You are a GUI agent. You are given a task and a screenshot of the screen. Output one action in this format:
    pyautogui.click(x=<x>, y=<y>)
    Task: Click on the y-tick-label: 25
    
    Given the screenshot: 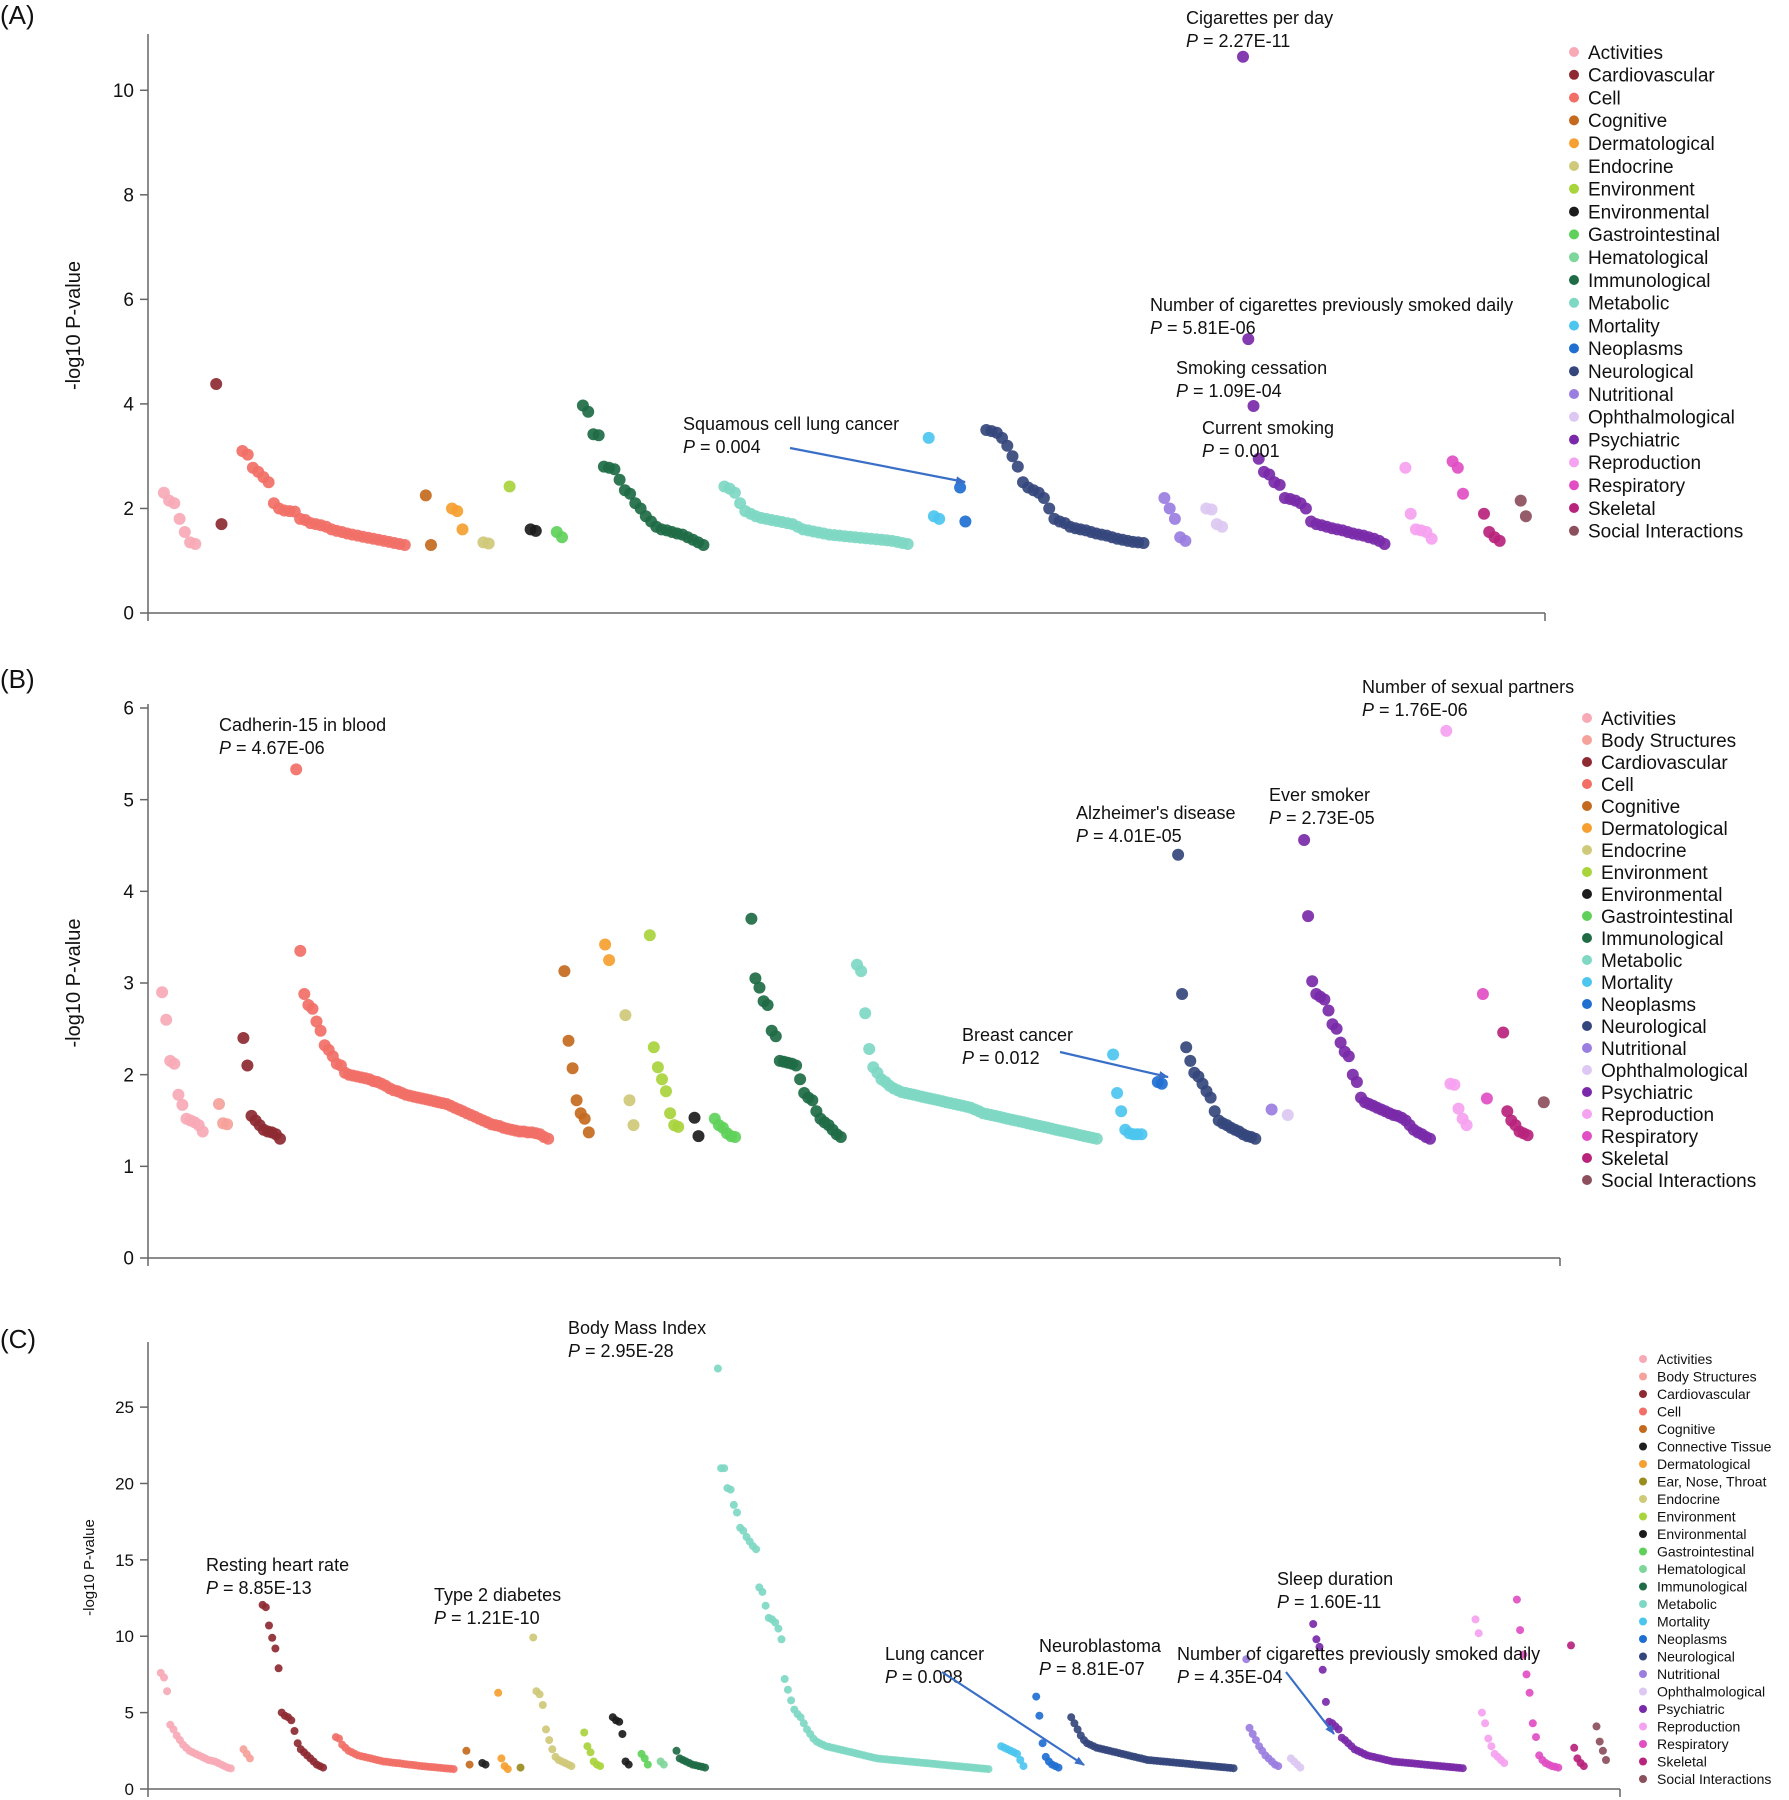 What is the action you would take?
    pyautogui.click(x=124, y=1407)
    